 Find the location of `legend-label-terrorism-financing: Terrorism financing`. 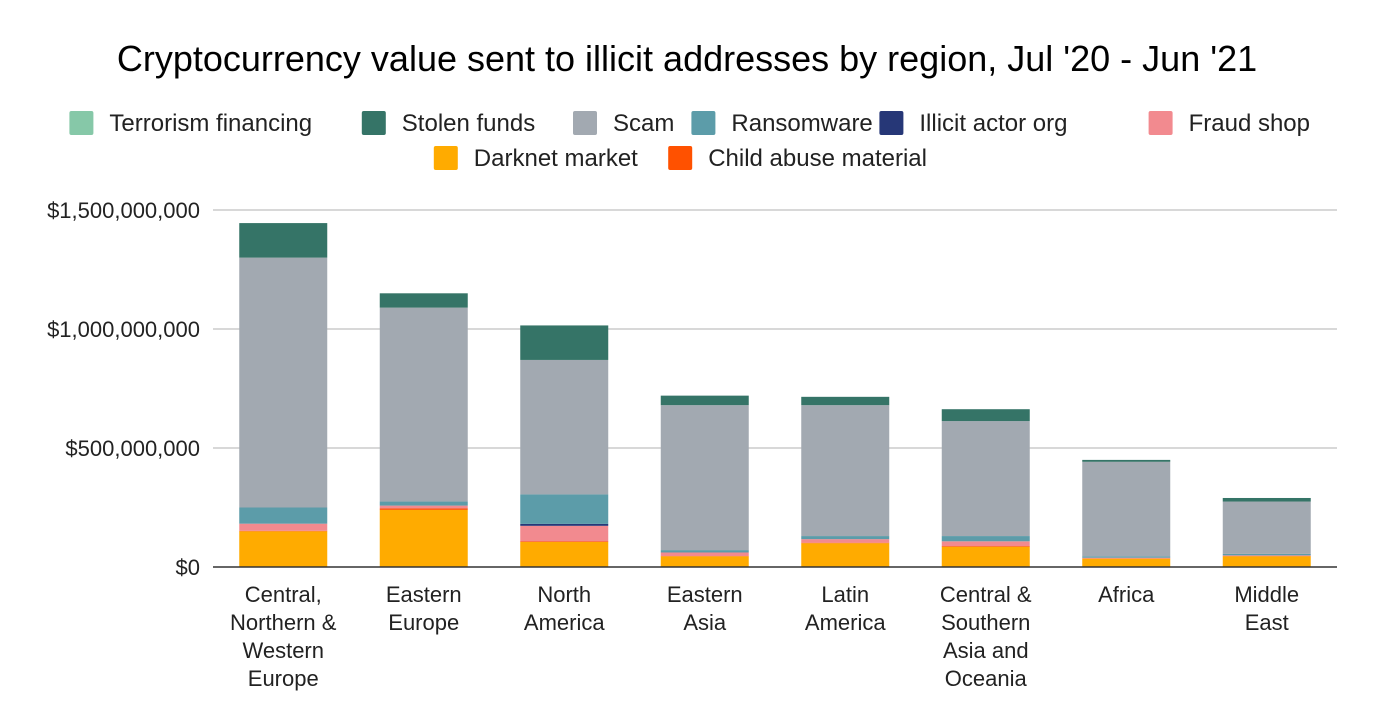

legend-label-terrorism-financing: Terrorism financing is located at coordinates (210, 123).